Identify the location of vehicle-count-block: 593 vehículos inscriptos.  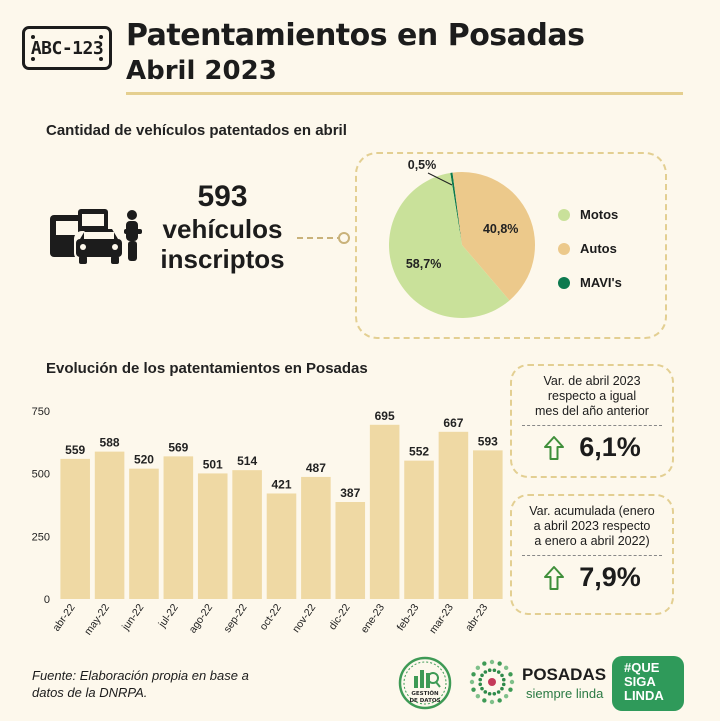
(222, 227).